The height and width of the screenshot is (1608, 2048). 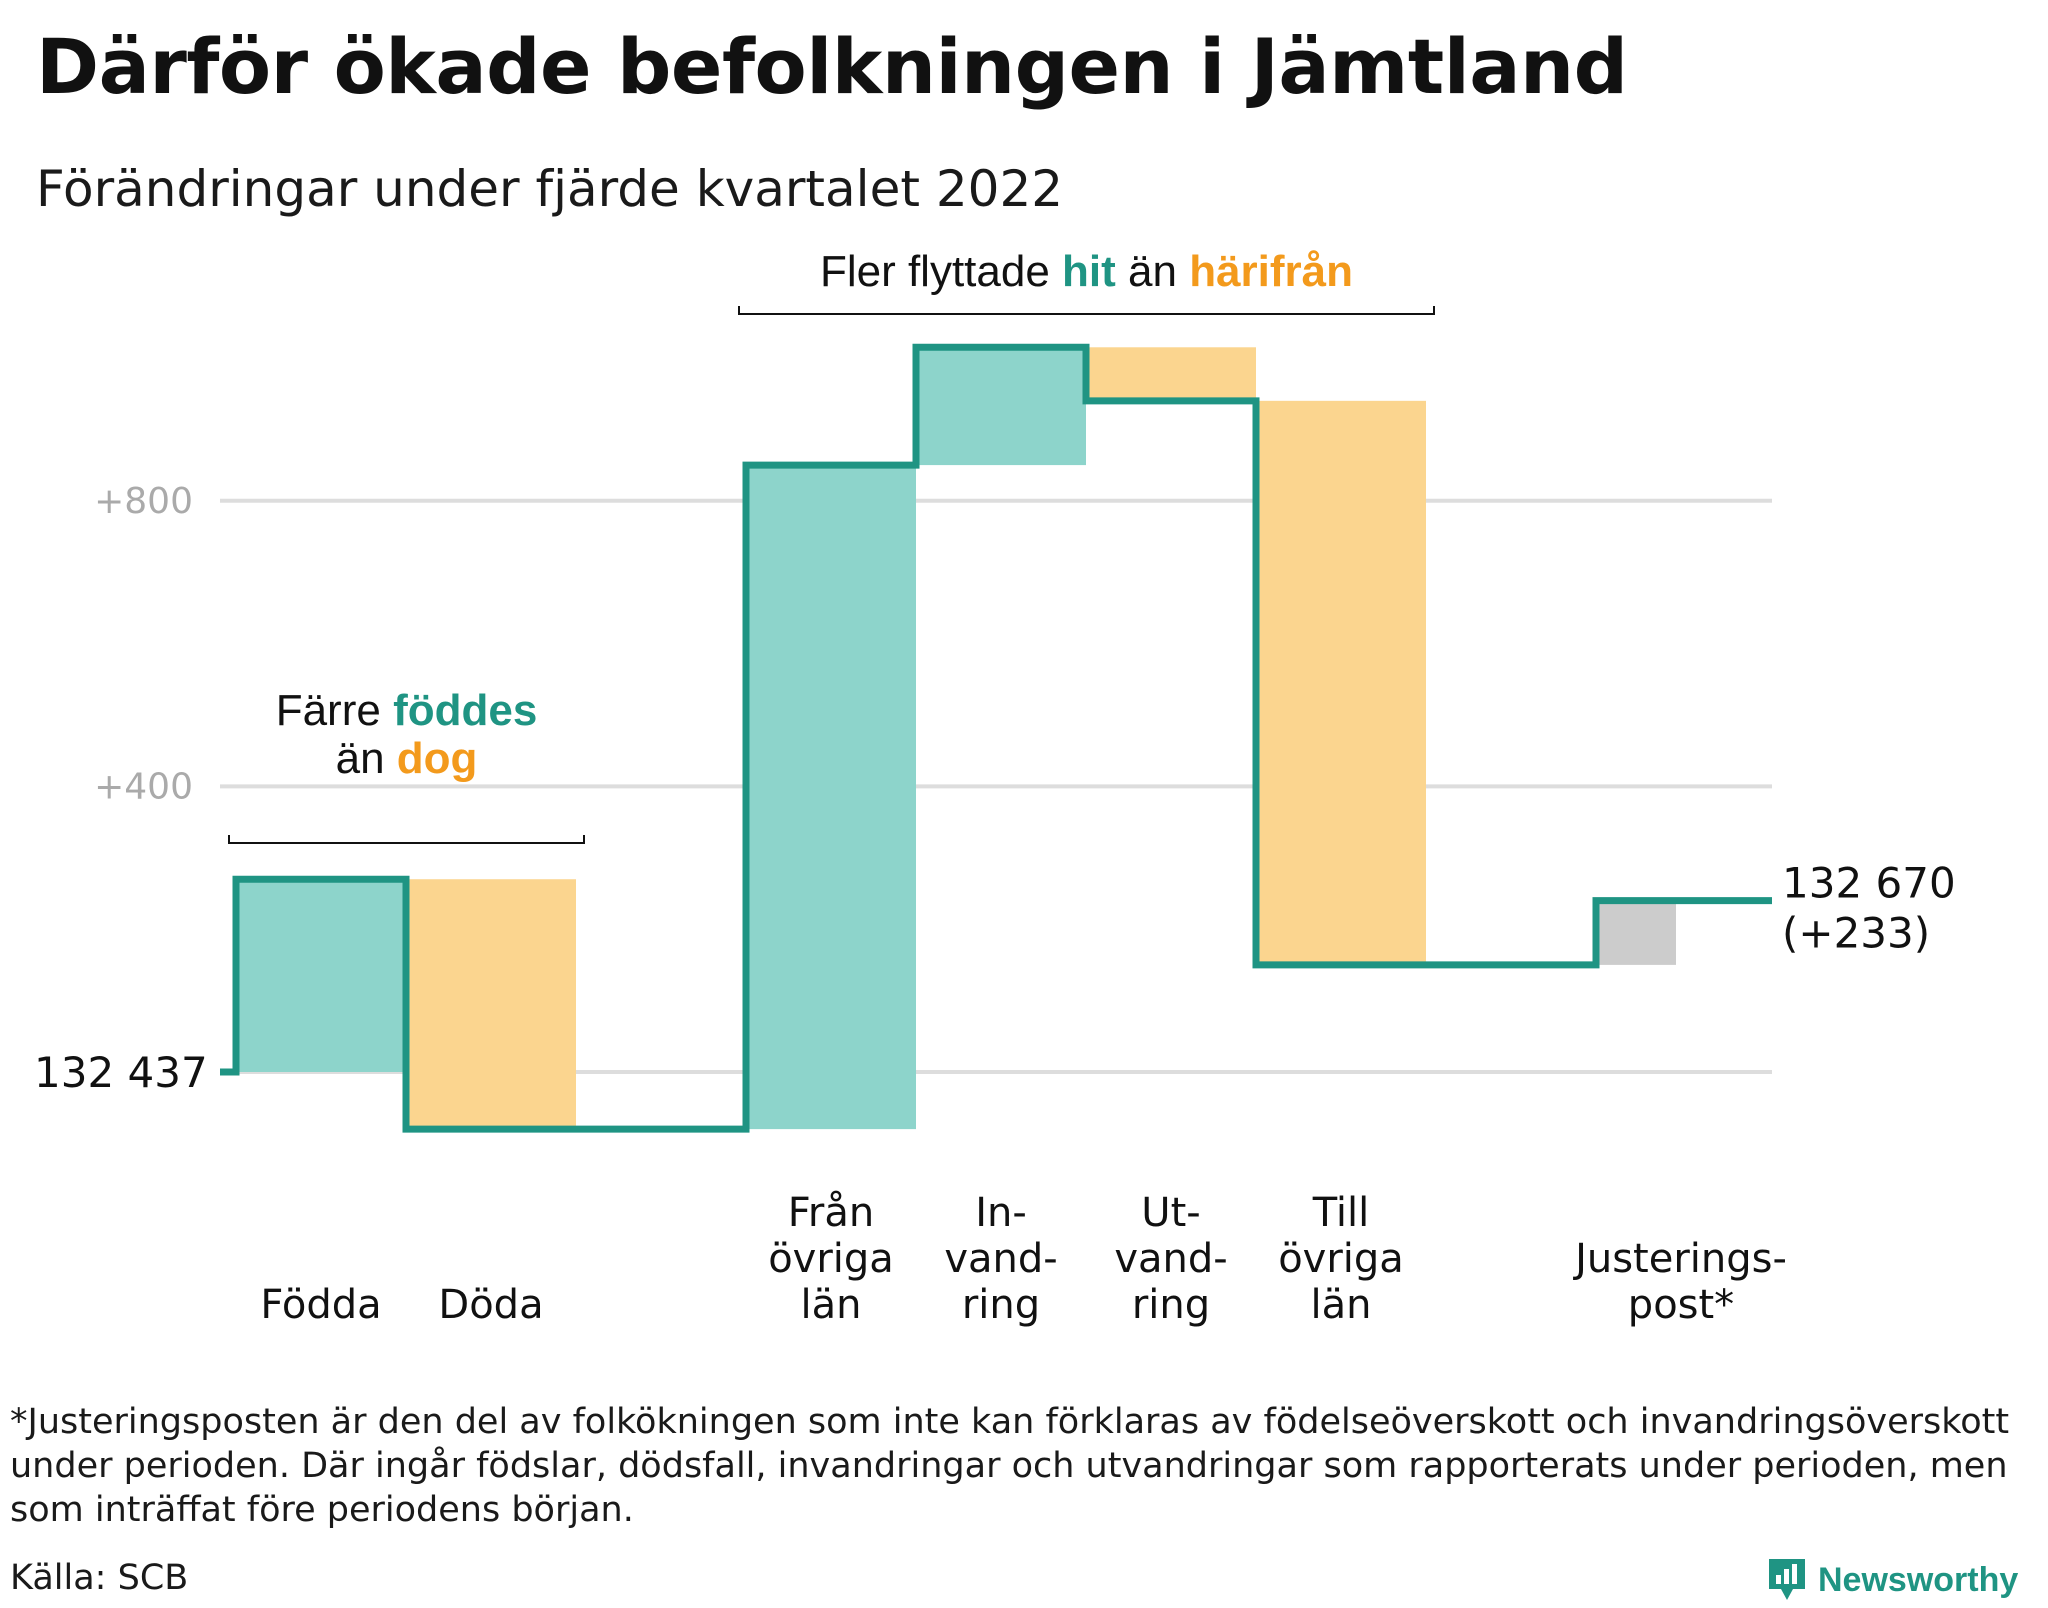 I want to click on birth-death-annotation-text: Färre föddes, so click(x=407, y=710).